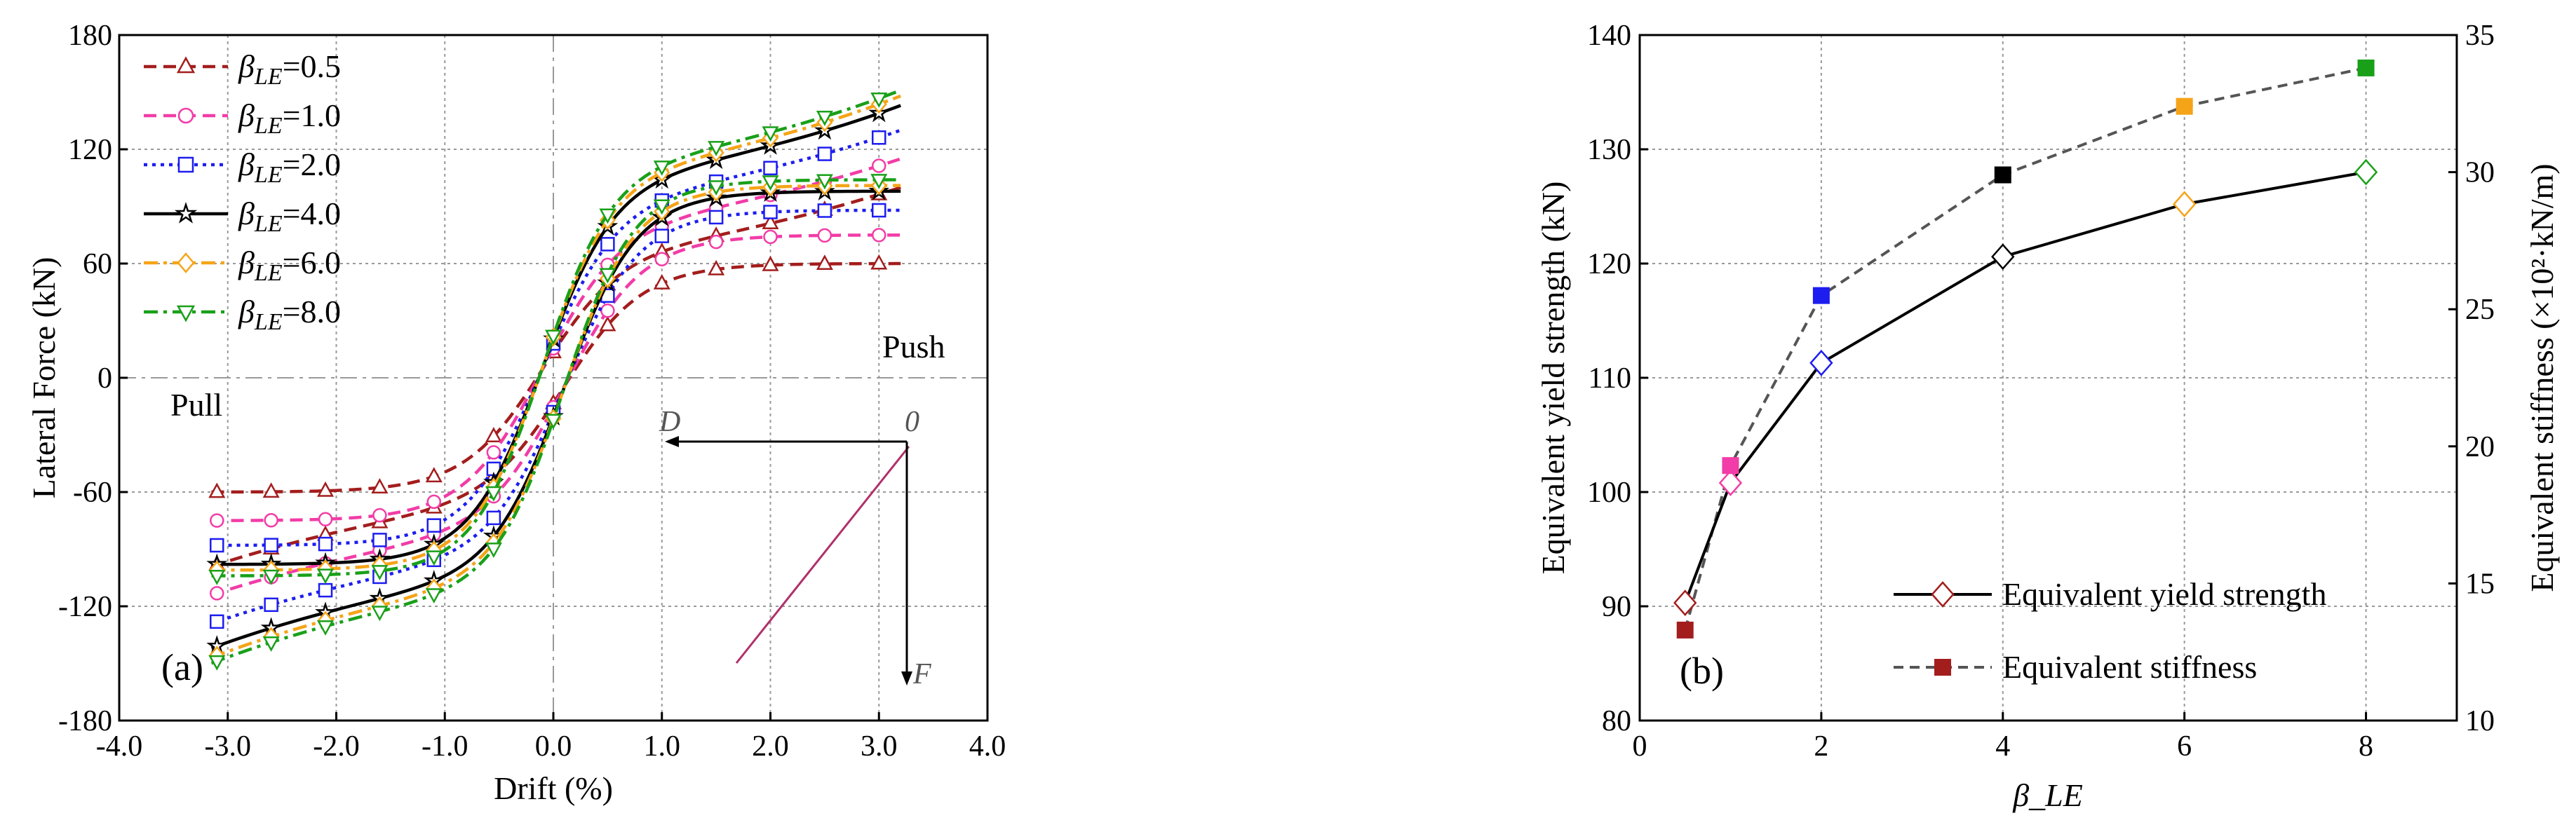 The width and height of the screenshot is (2576, 839). I want to click on loading-branch-line, so click(556, 337).